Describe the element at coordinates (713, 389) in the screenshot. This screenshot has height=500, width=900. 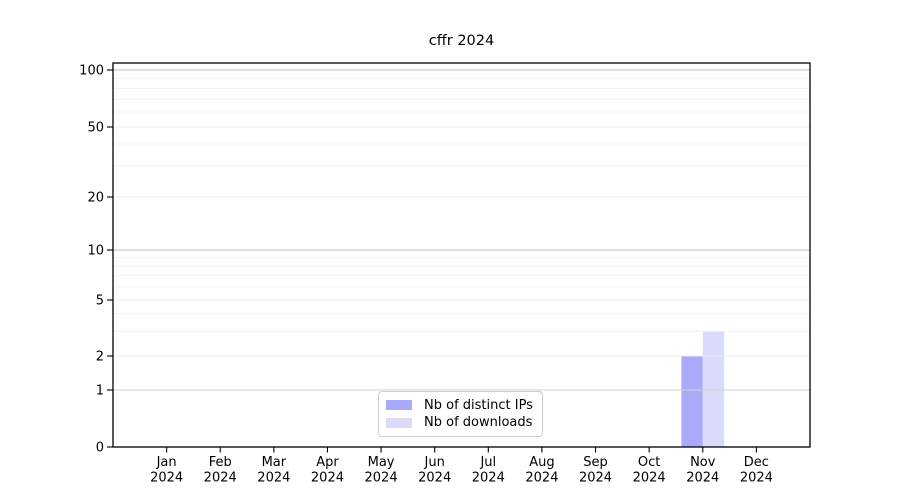
I see `bar-downloads` at that location.